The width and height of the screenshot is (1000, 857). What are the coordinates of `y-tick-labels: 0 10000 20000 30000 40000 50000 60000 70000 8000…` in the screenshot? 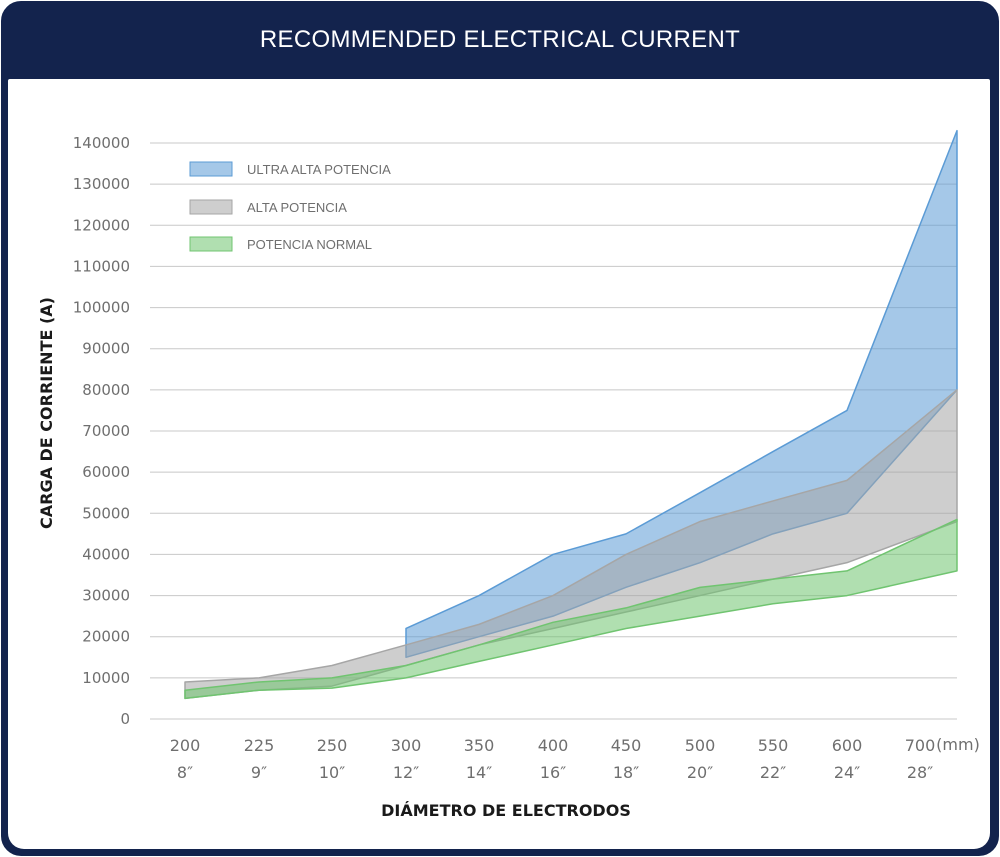 It's located at (101, 431).